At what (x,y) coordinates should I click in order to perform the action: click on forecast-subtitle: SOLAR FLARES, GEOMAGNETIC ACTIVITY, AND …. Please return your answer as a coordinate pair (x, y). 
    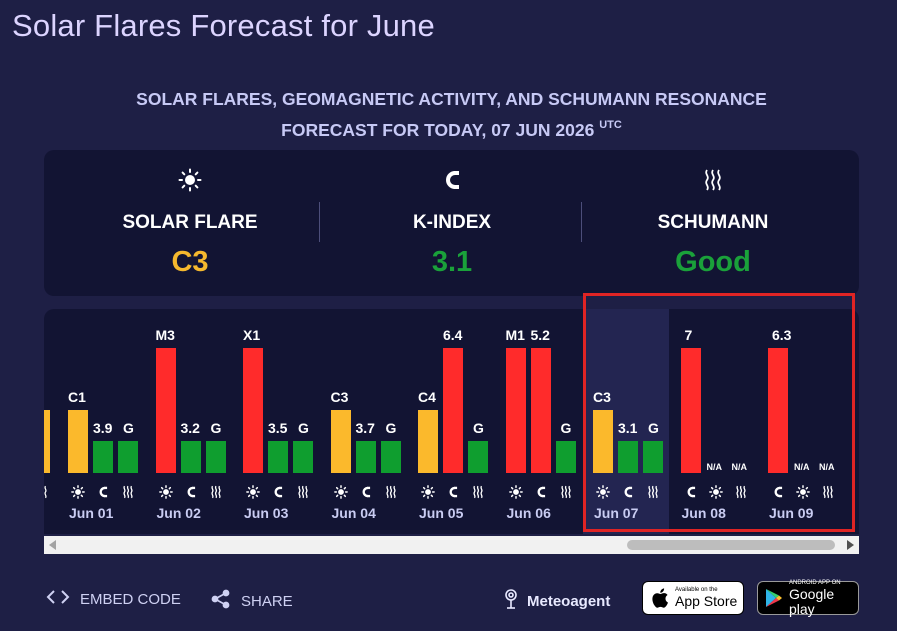
    Looking at the image, I should click on (451, 114).